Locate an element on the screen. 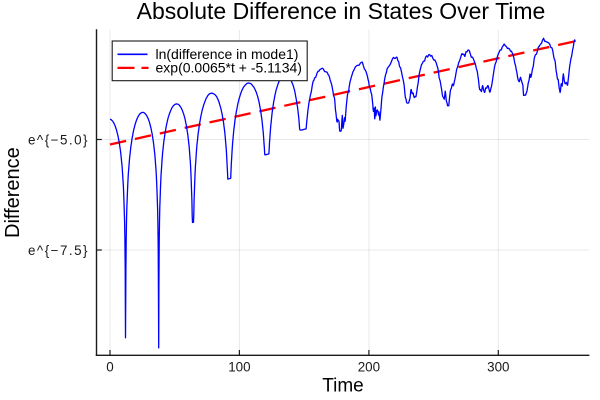 This screenshot has height=400, width=600. svg-text: ln(difference in mode1) is located at coordinates (227, 54).